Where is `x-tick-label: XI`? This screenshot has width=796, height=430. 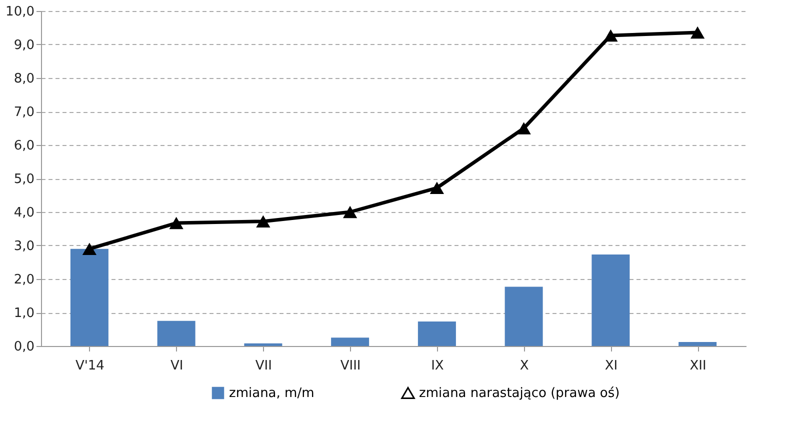
x-tick-label: XI is located at coordinates (611, 366).